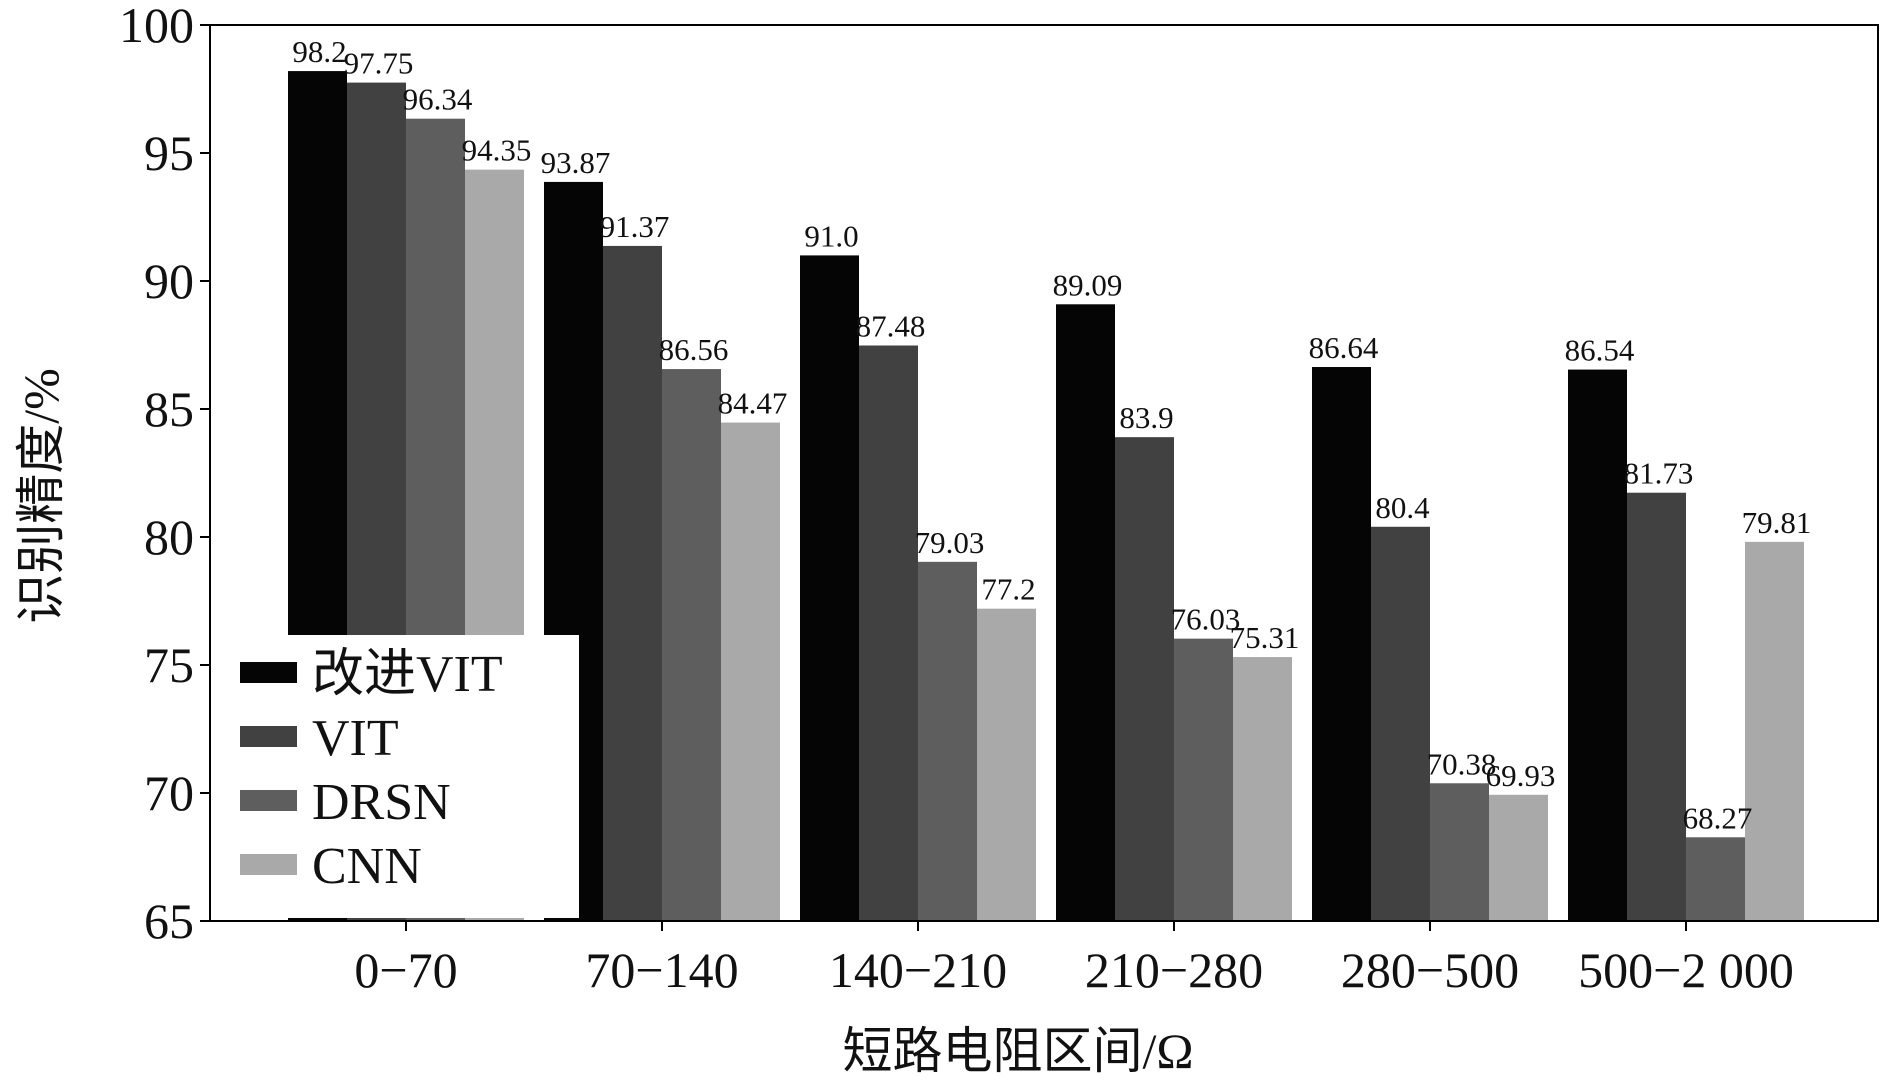 The width and height of the screenshot is (1890, 1087). Describe the element at coordinates (1074, 959) in the screenshot. I see `x-axis-ticks: 0−70 70−140 140−210 210−280 280−500 500−2 000` at that location.